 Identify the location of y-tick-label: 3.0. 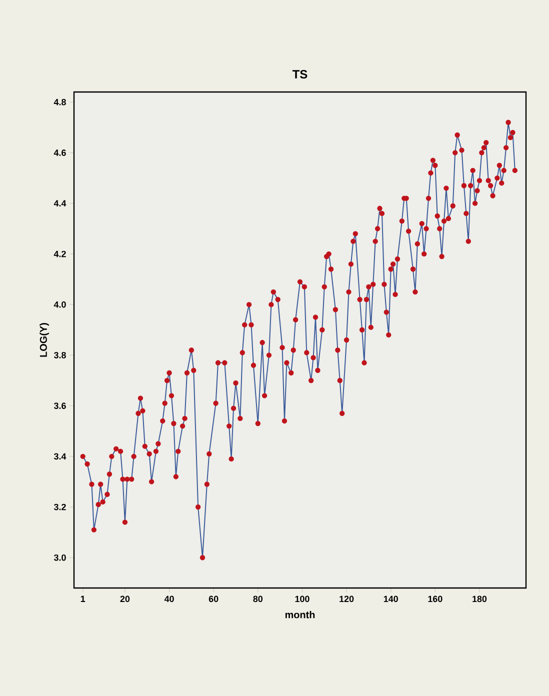
(60, 557).